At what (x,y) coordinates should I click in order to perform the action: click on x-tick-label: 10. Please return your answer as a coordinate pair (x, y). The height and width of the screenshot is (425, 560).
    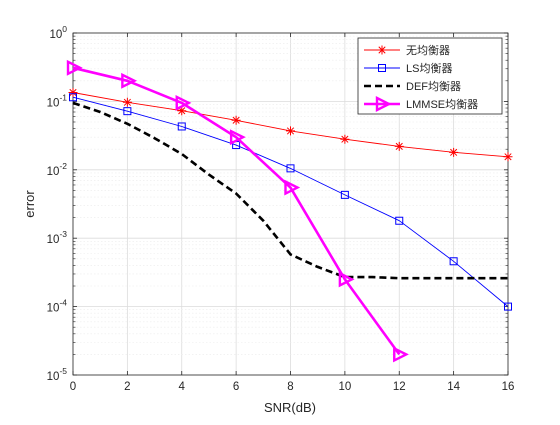
    Looking at the image, I should click on (344, 387).